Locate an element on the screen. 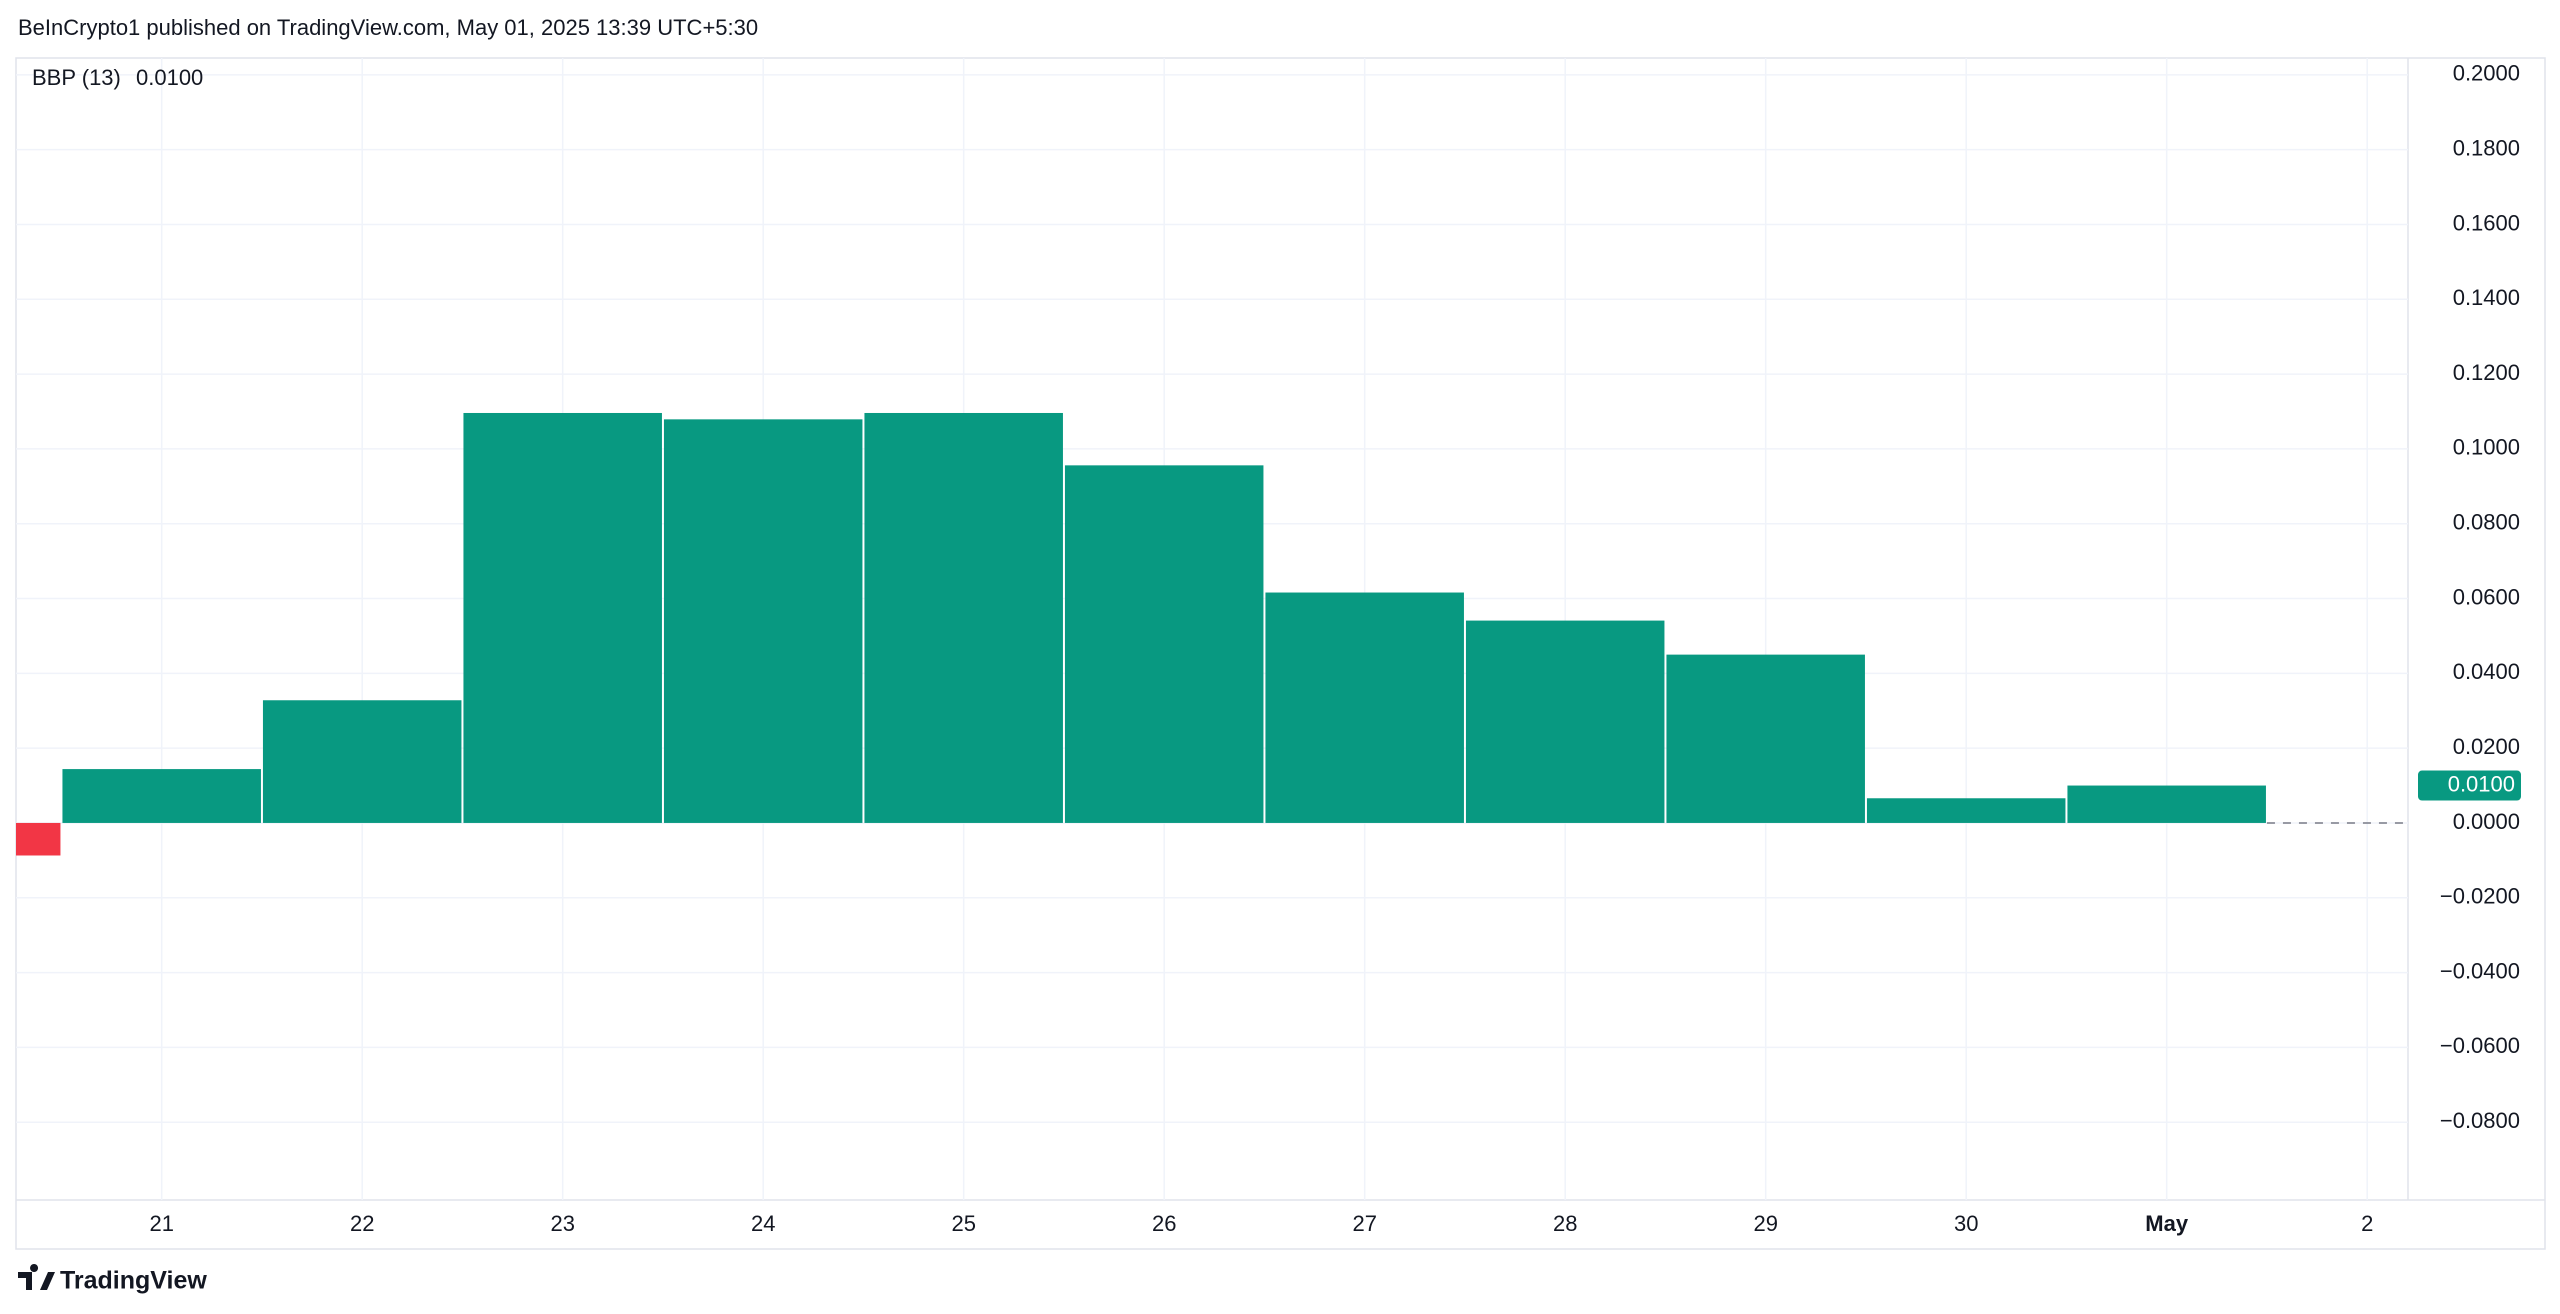 The width and height of the screenshot is (2560, 1314). x-tick-label: 27 is located at coordinates (1364, 1223).